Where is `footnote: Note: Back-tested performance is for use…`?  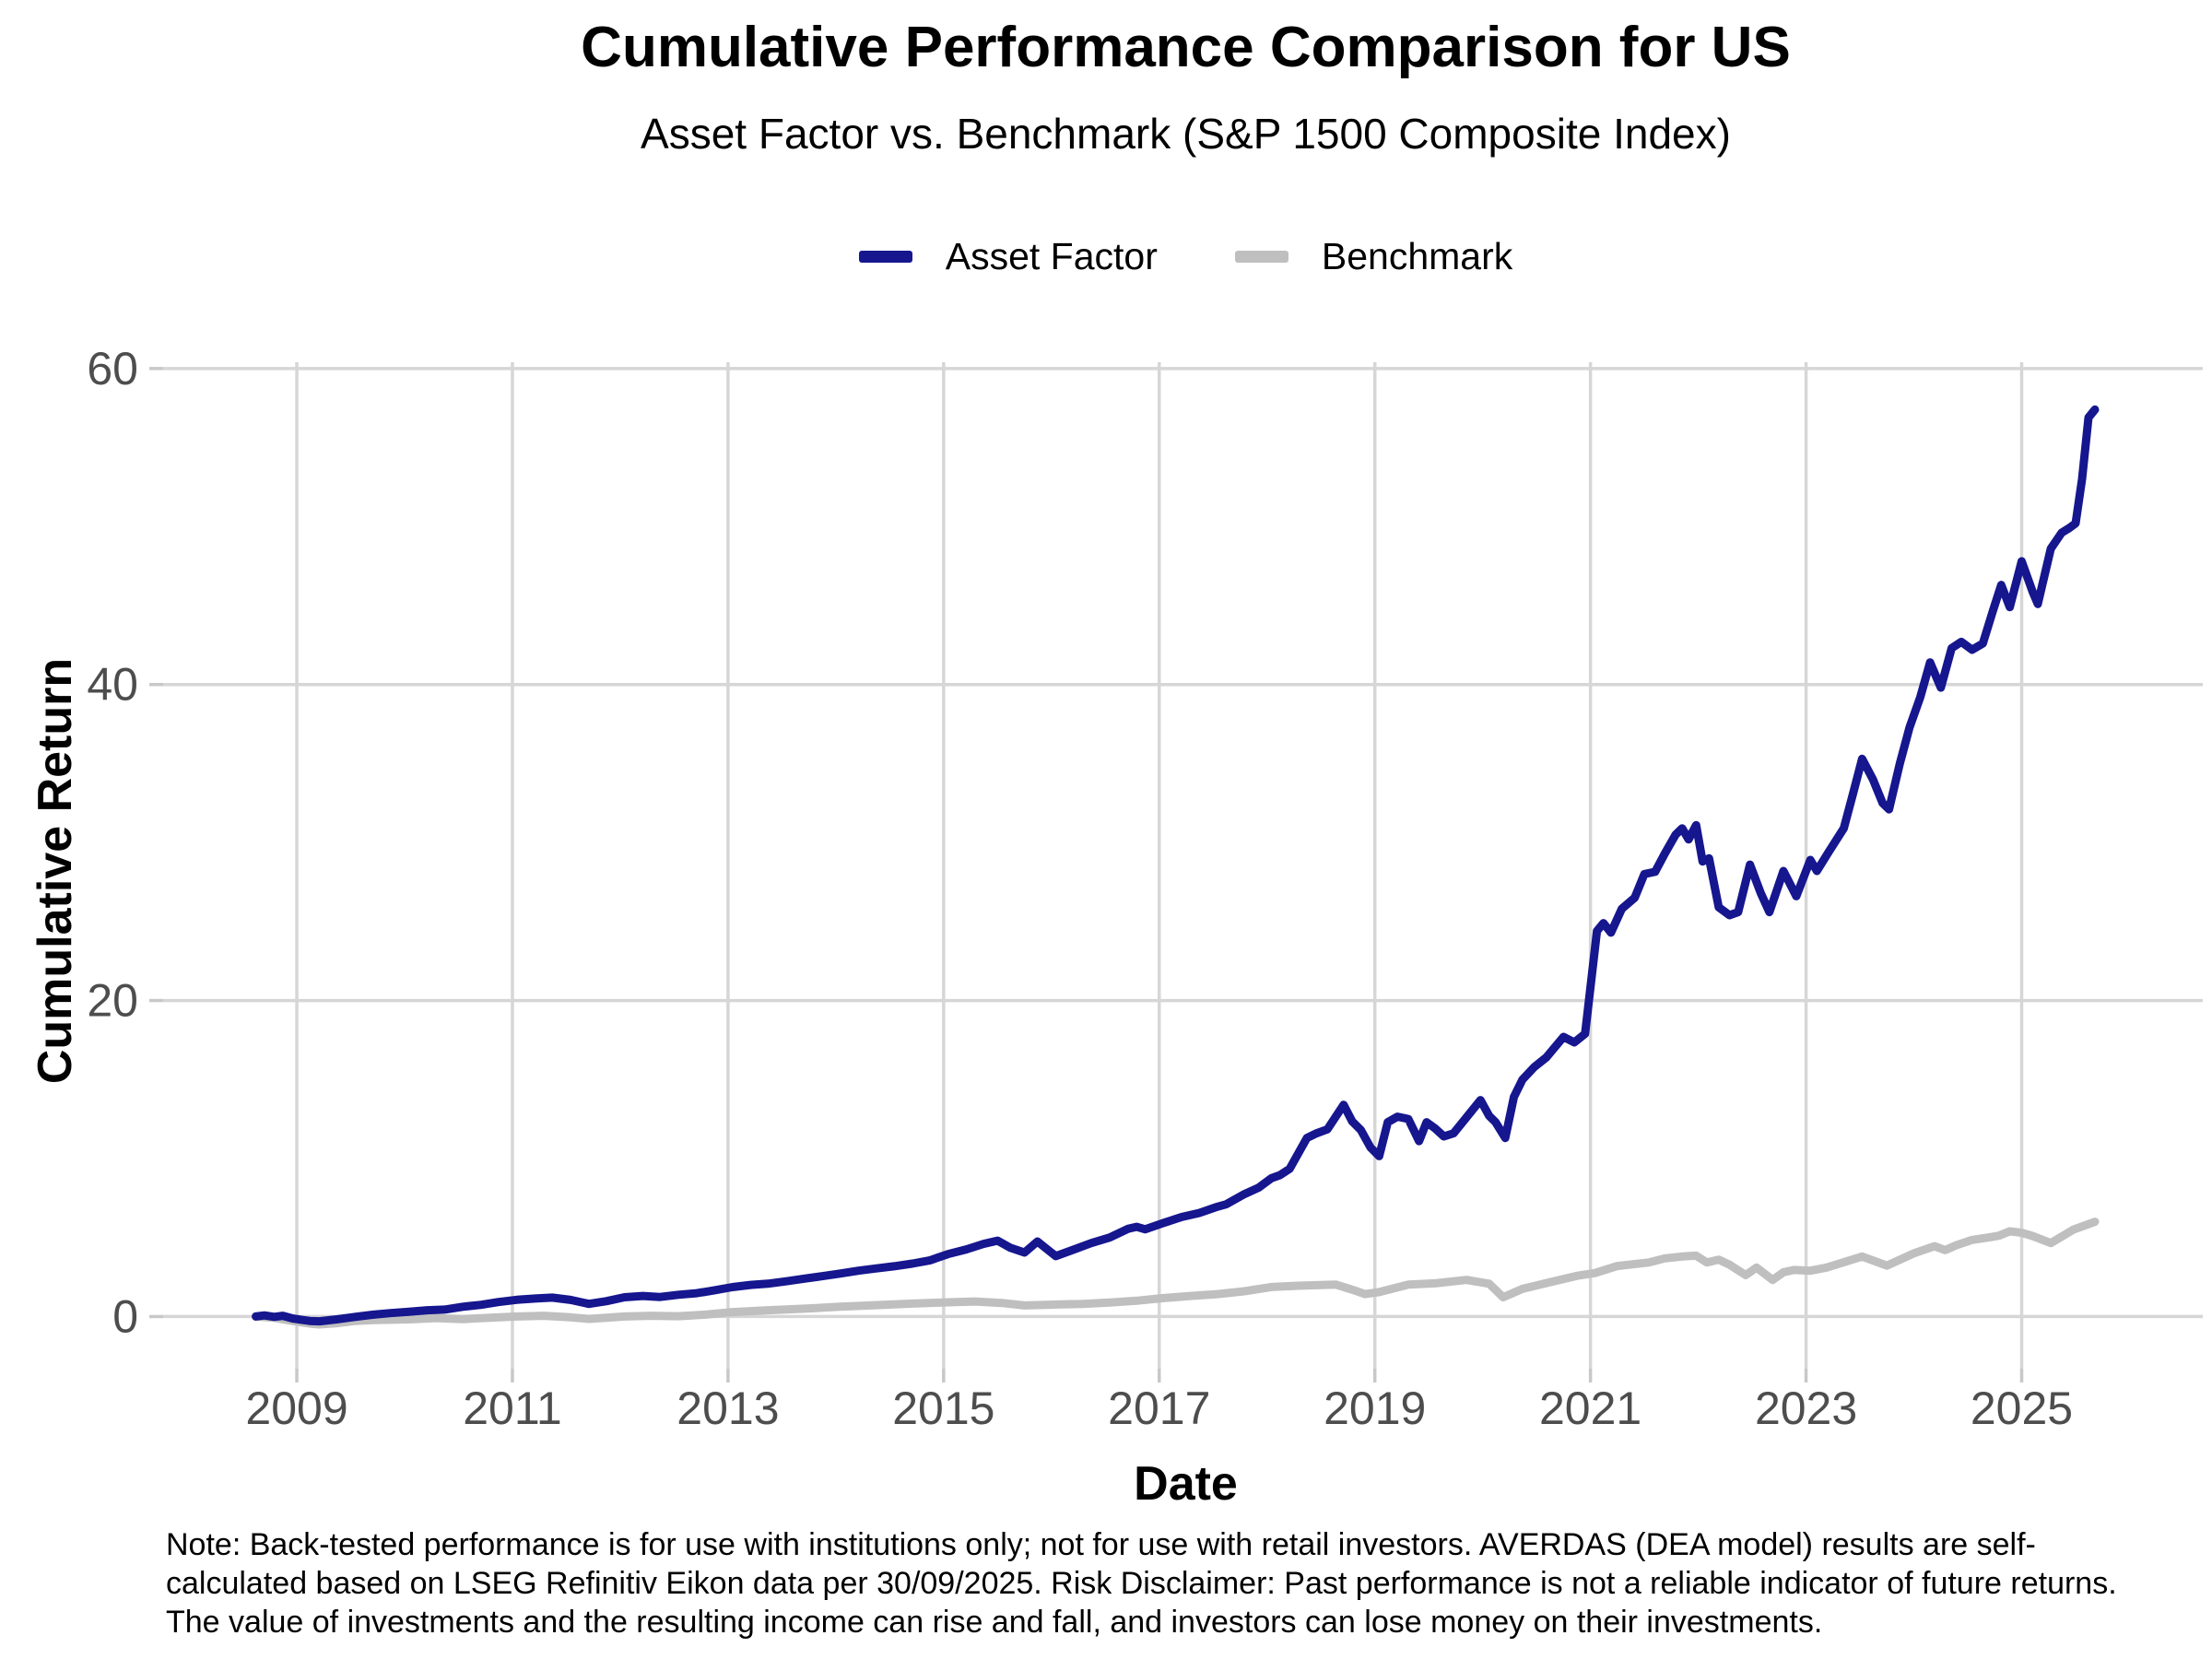
footnote: Note: Back-tested performance is for use… is located at coordinates (1141, 1583).